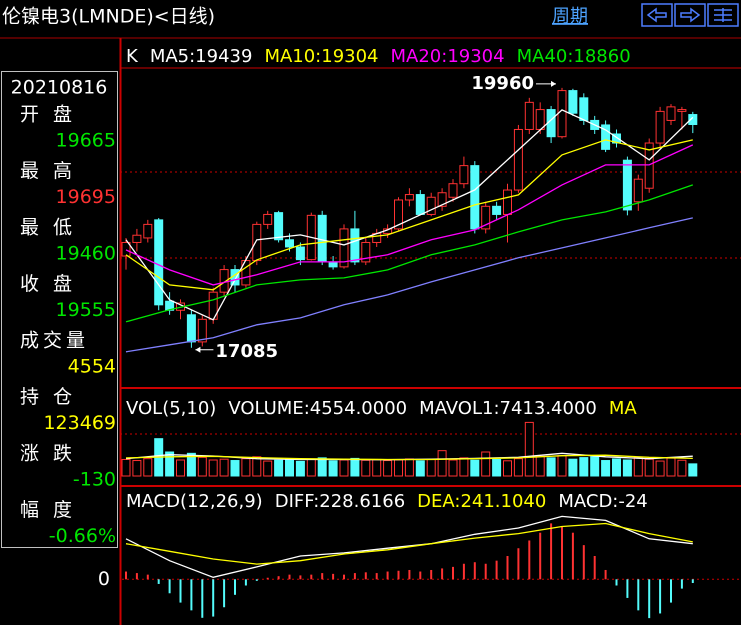  I want to click on info-value: 19555, so click(86, 310).